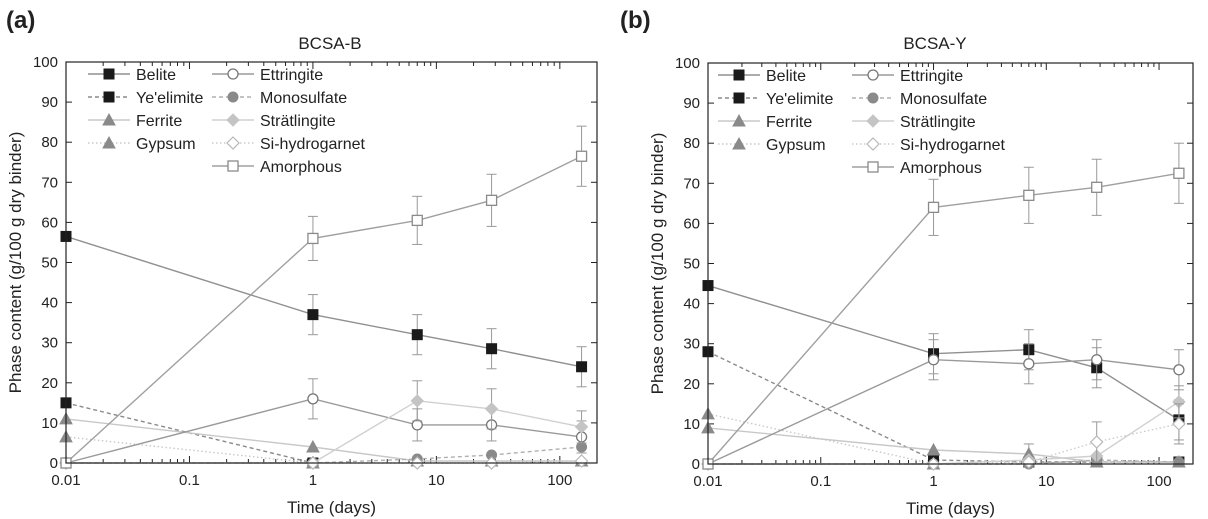 The image size is (1208, 519). I want to click on series-line-ferrite, so click(323, 440).